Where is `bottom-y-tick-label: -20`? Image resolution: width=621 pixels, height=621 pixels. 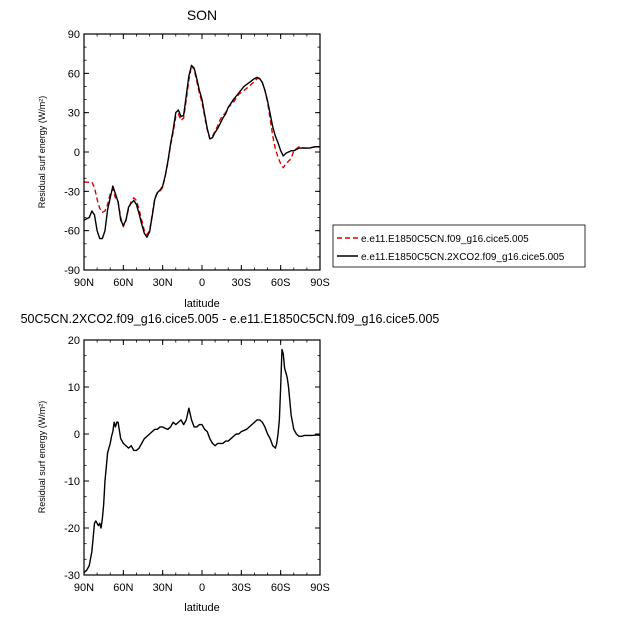
bottom-y-tick-label: -20 is located at coordinates (72, 529).